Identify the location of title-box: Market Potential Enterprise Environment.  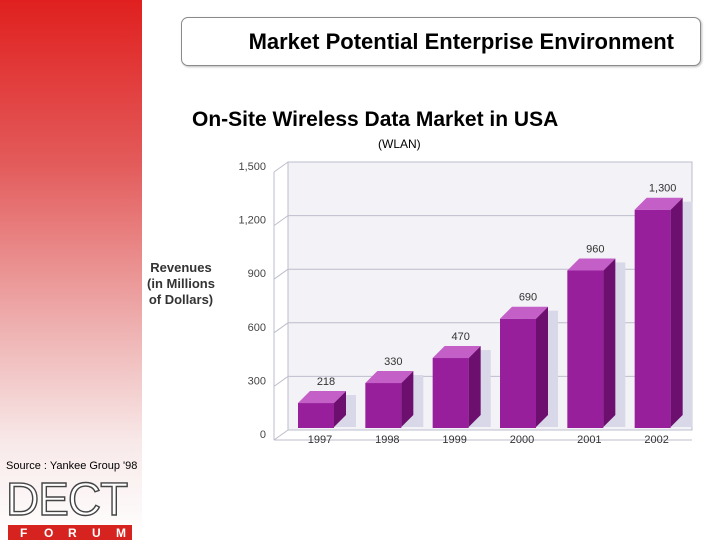
(441, 41).